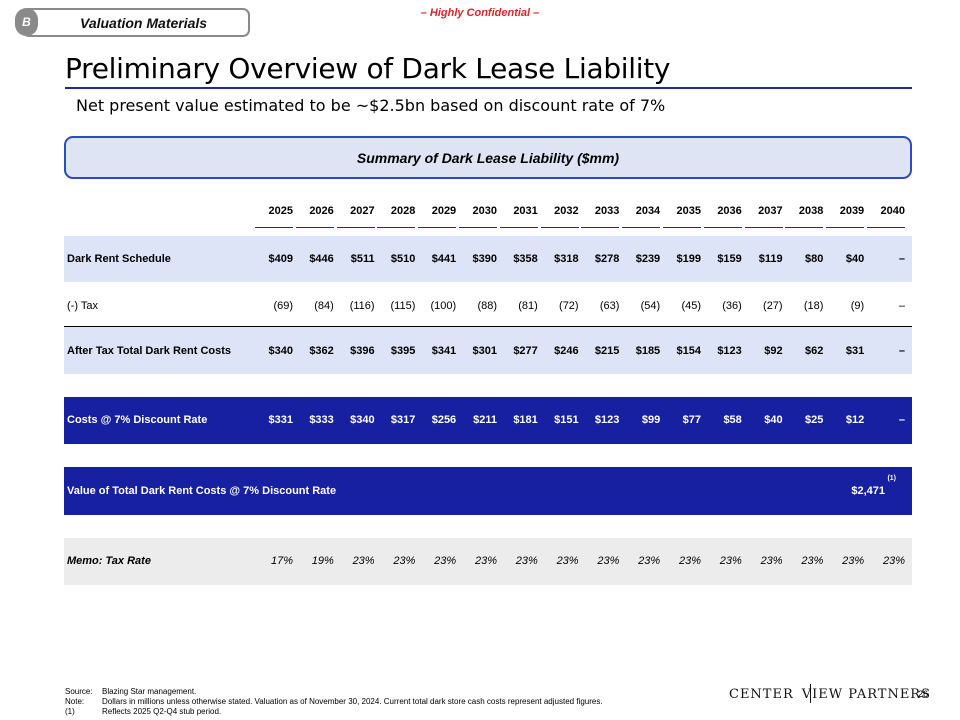 This screenshot has width=960, height=720. I want to click on tax-value: (116), so click(362, 306).